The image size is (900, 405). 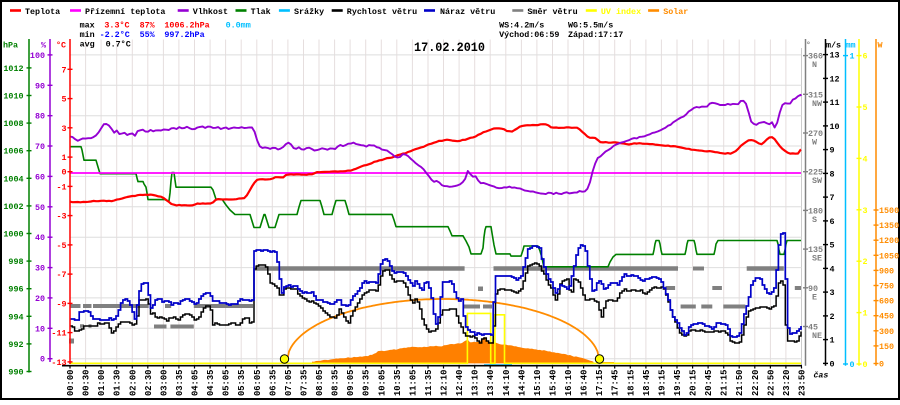 I want to click on svg-text: -1, so click(x=61, y=187).